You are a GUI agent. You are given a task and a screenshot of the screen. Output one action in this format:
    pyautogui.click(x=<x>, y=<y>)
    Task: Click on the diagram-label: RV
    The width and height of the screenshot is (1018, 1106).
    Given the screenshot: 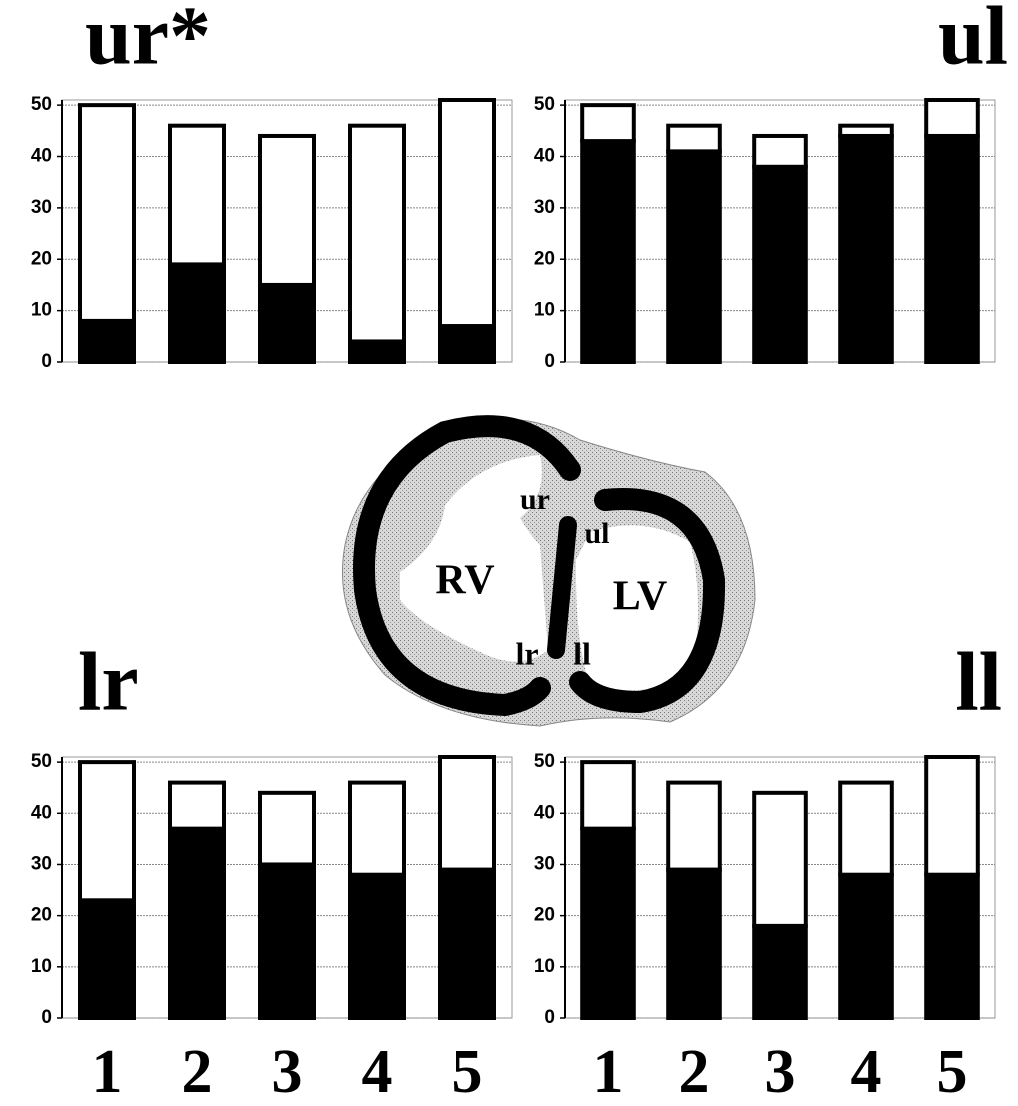 What is the action you would take?
    pyautogui.click(x=464, y=581)
    